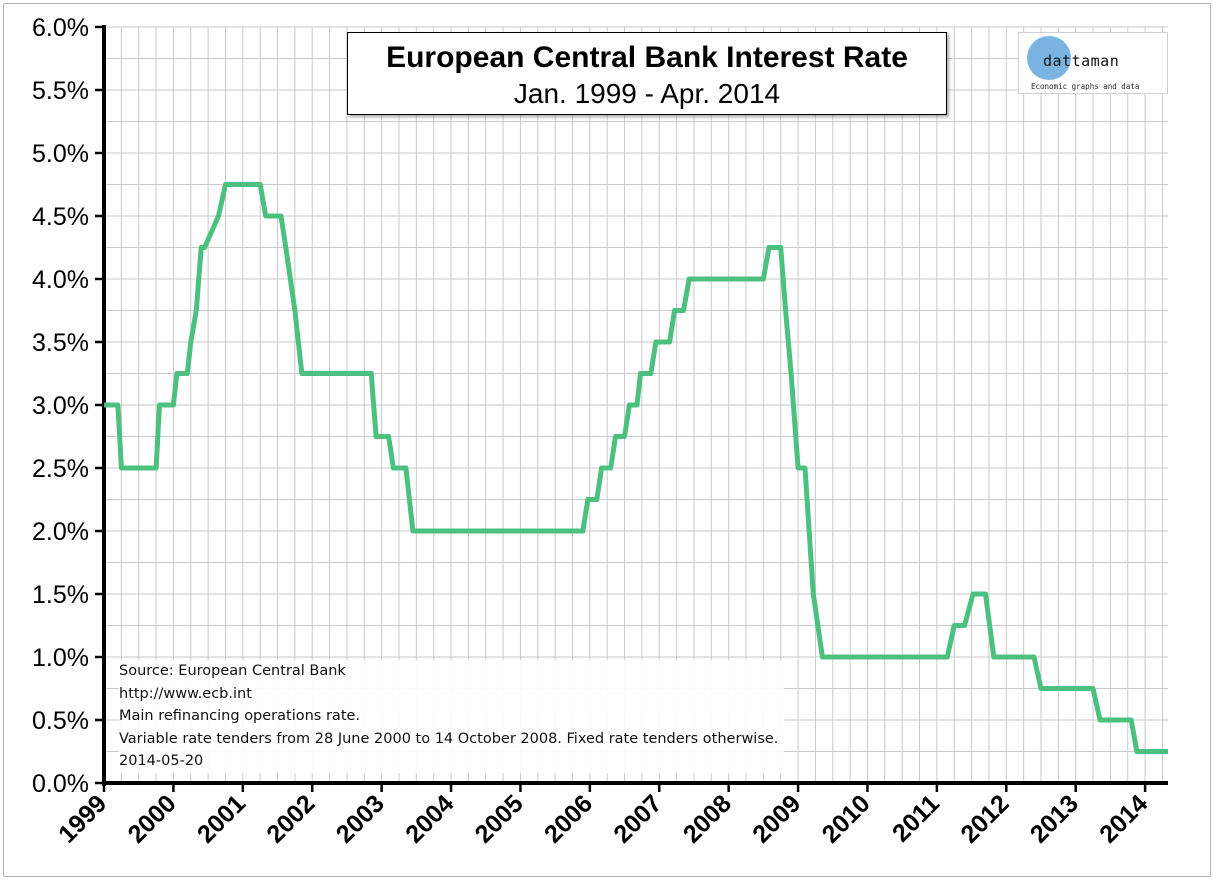 This screenshot has height=882, width=1216. What do you see at coordinates (60, 280) in the screenshot?
I see `y-tick-label: 4.0%` at bounding box center [60, 280].